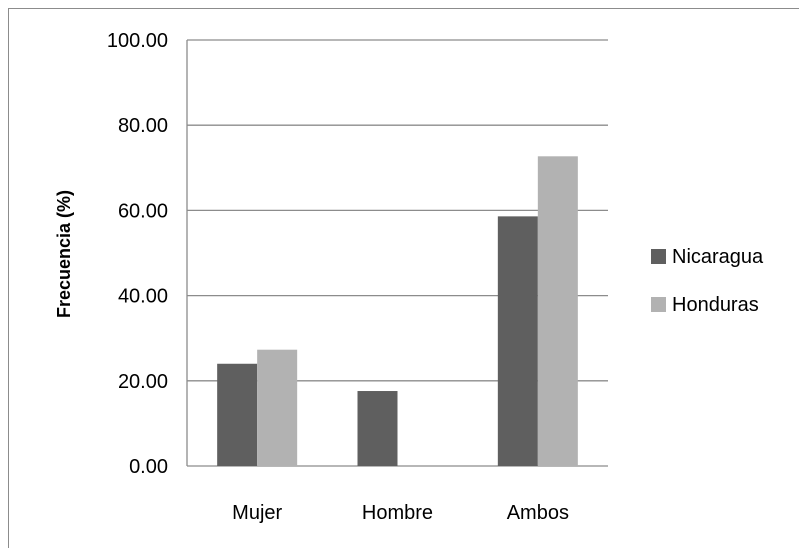  I want to click on y-axis-label: Frecuencia (%), so click(64, 254).